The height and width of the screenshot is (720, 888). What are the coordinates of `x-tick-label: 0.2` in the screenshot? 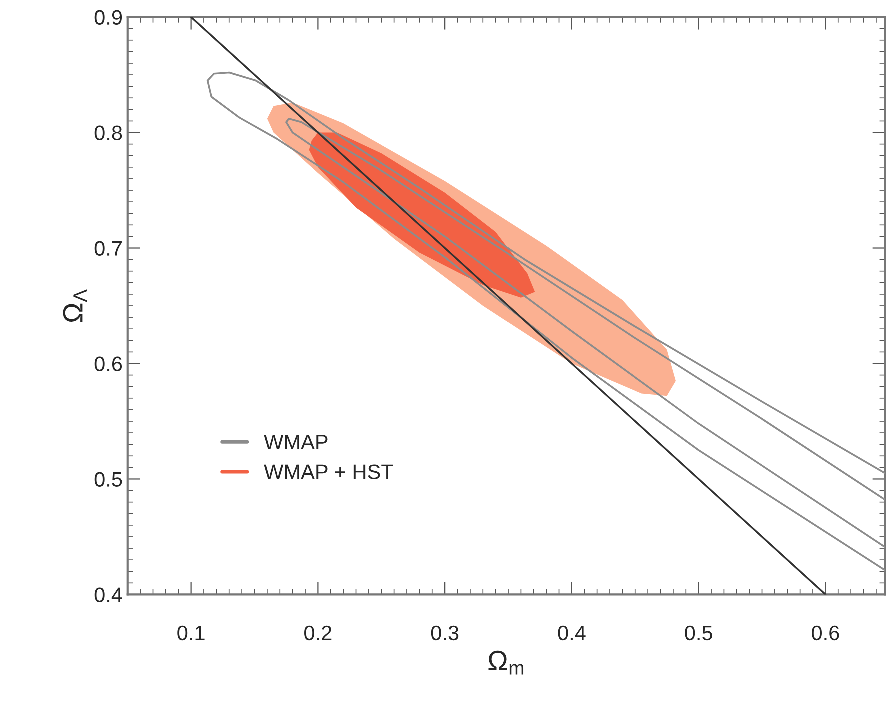 It's located at (318, 633).